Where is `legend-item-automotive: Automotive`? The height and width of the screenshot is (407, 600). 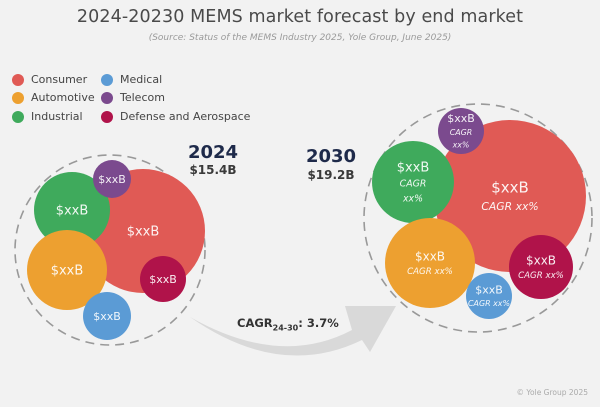
legend-item-automotive: Automotive is located at coordinates (53, 97).